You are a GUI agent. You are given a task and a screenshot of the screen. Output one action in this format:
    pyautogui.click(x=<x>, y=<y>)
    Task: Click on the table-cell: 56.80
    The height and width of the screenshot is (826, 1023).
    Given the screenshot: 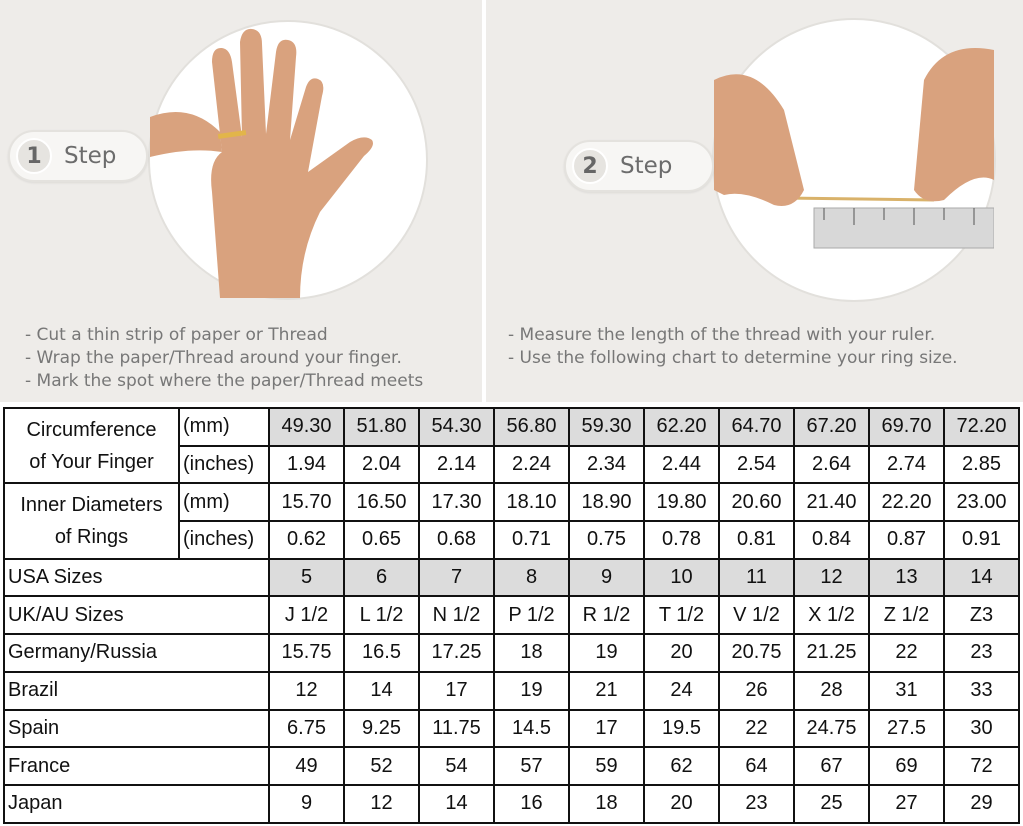 What is the action you would take?
    pyautogui.click(x=531, y=427)
    